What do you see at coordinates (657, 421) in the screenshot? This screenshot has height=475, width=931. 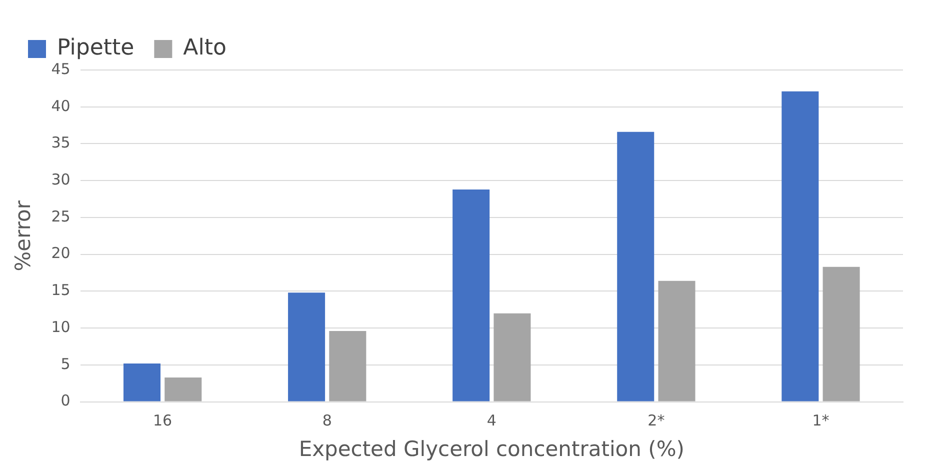 I see `x-tick-label: 2*` at bounding box center [657, 421].